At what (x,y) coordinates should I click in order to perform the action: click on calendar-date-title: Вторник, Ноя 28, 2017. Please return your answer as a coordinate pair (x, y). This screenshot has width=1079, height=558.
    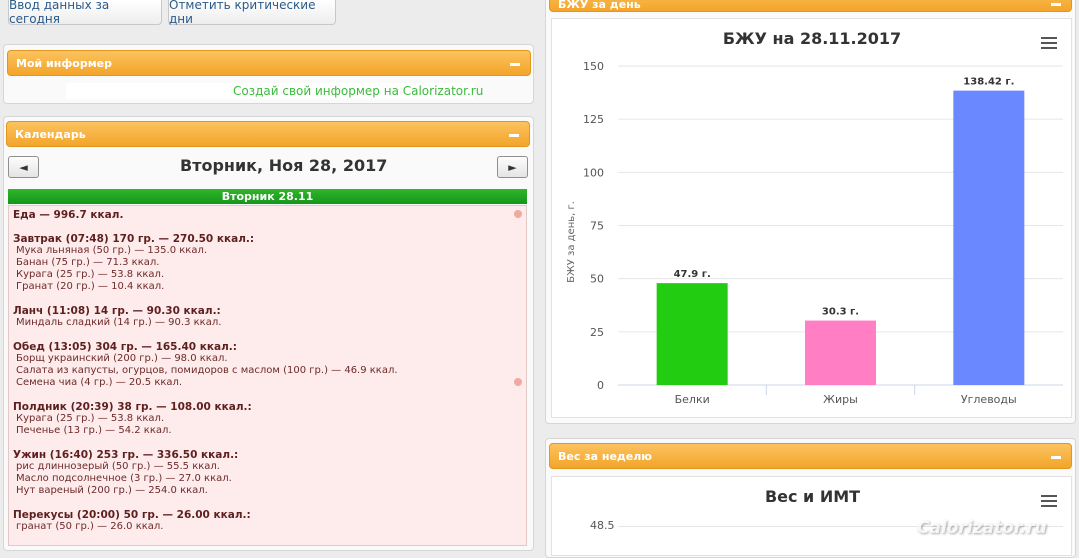
    Looking at the image, I should click on (284, 165).